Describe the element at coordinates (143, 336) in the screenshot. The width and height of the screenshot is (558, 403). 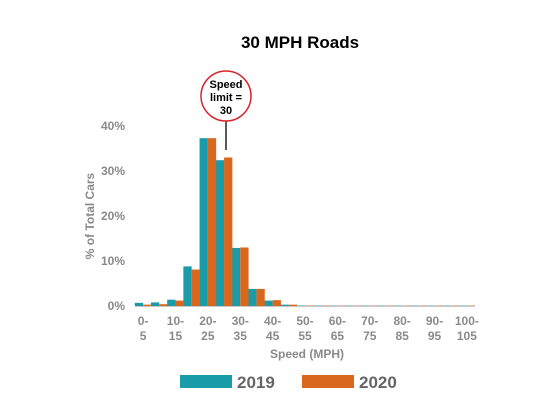
I see `x-tick-label: 5` at that location.